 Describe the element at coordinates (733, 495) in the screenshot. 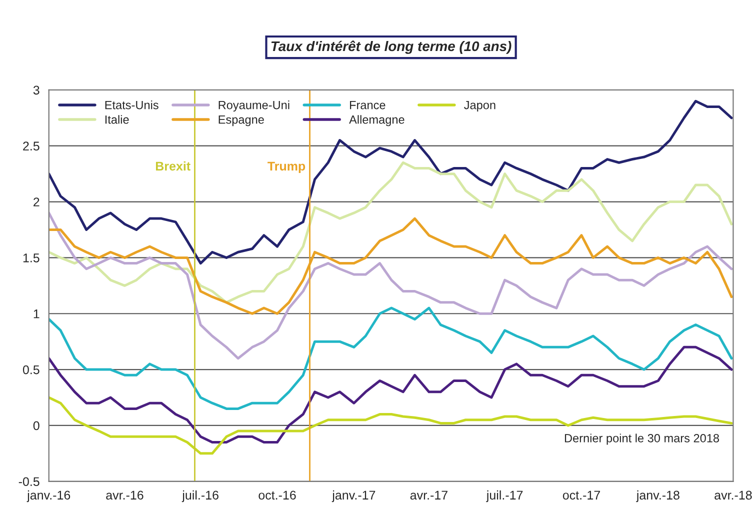

I see `x-tick-label: avr.-18` at that location.